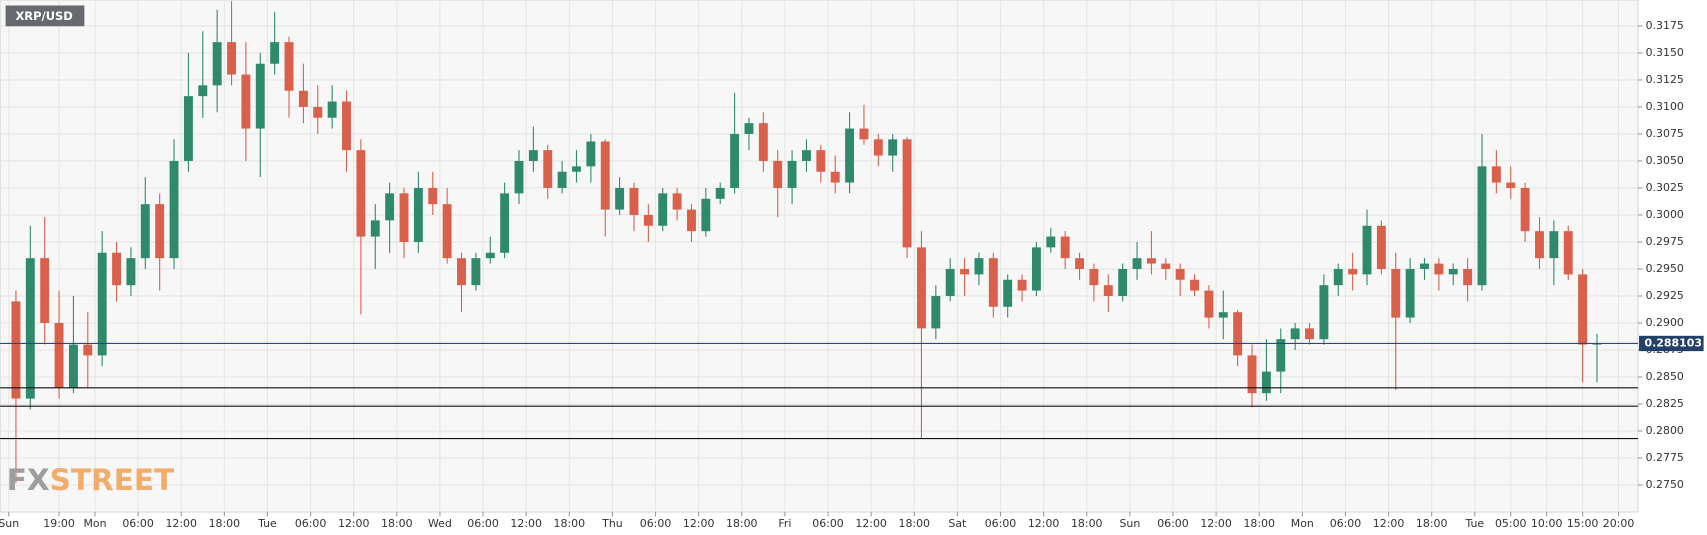  Describe the element at coordinates (9, 523) in the screenshot. I see `x-tick-label: Sun` at that location.